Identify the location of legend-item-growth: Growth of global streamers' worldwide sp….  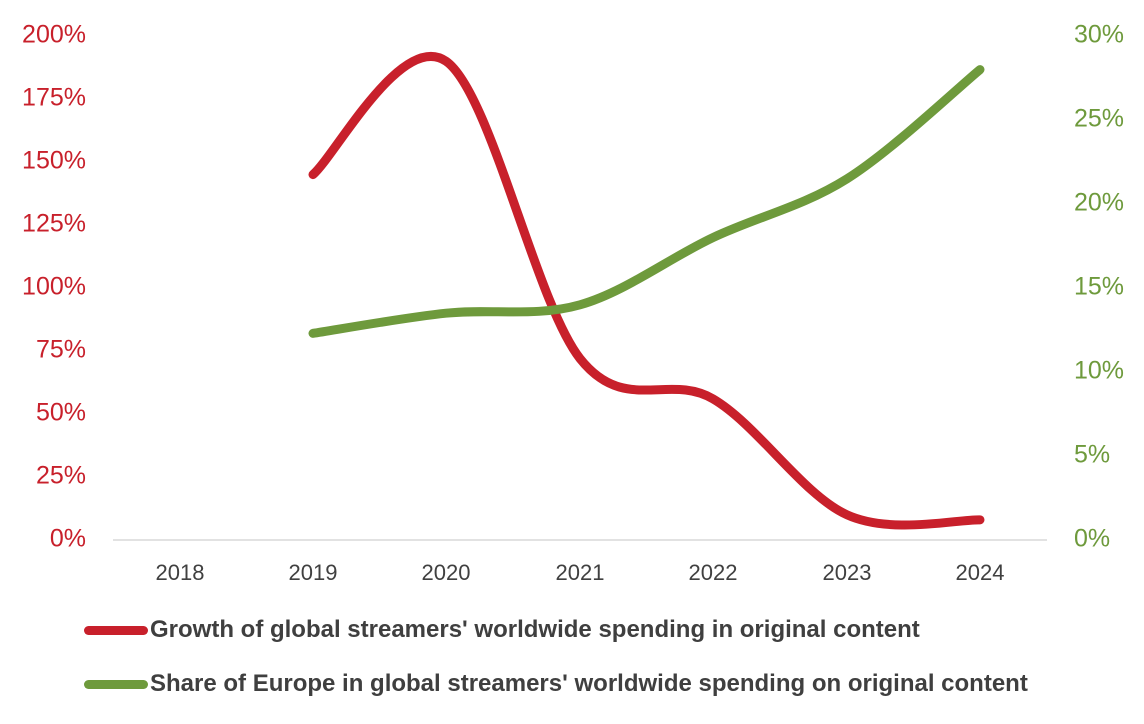
(502, 630).